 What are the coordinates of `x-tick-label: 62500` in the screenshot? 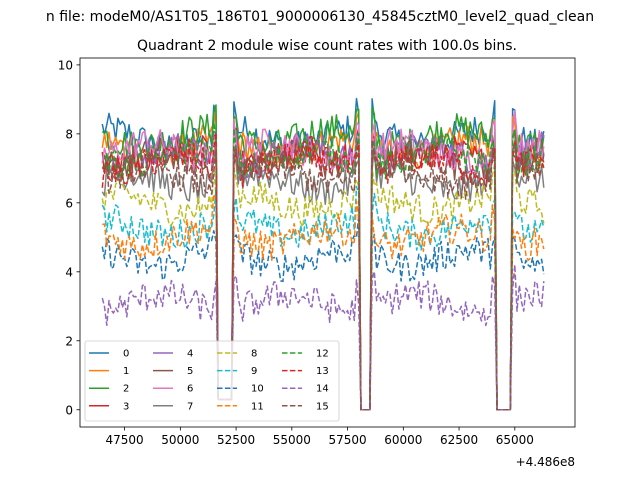 It's located at (459, 440).